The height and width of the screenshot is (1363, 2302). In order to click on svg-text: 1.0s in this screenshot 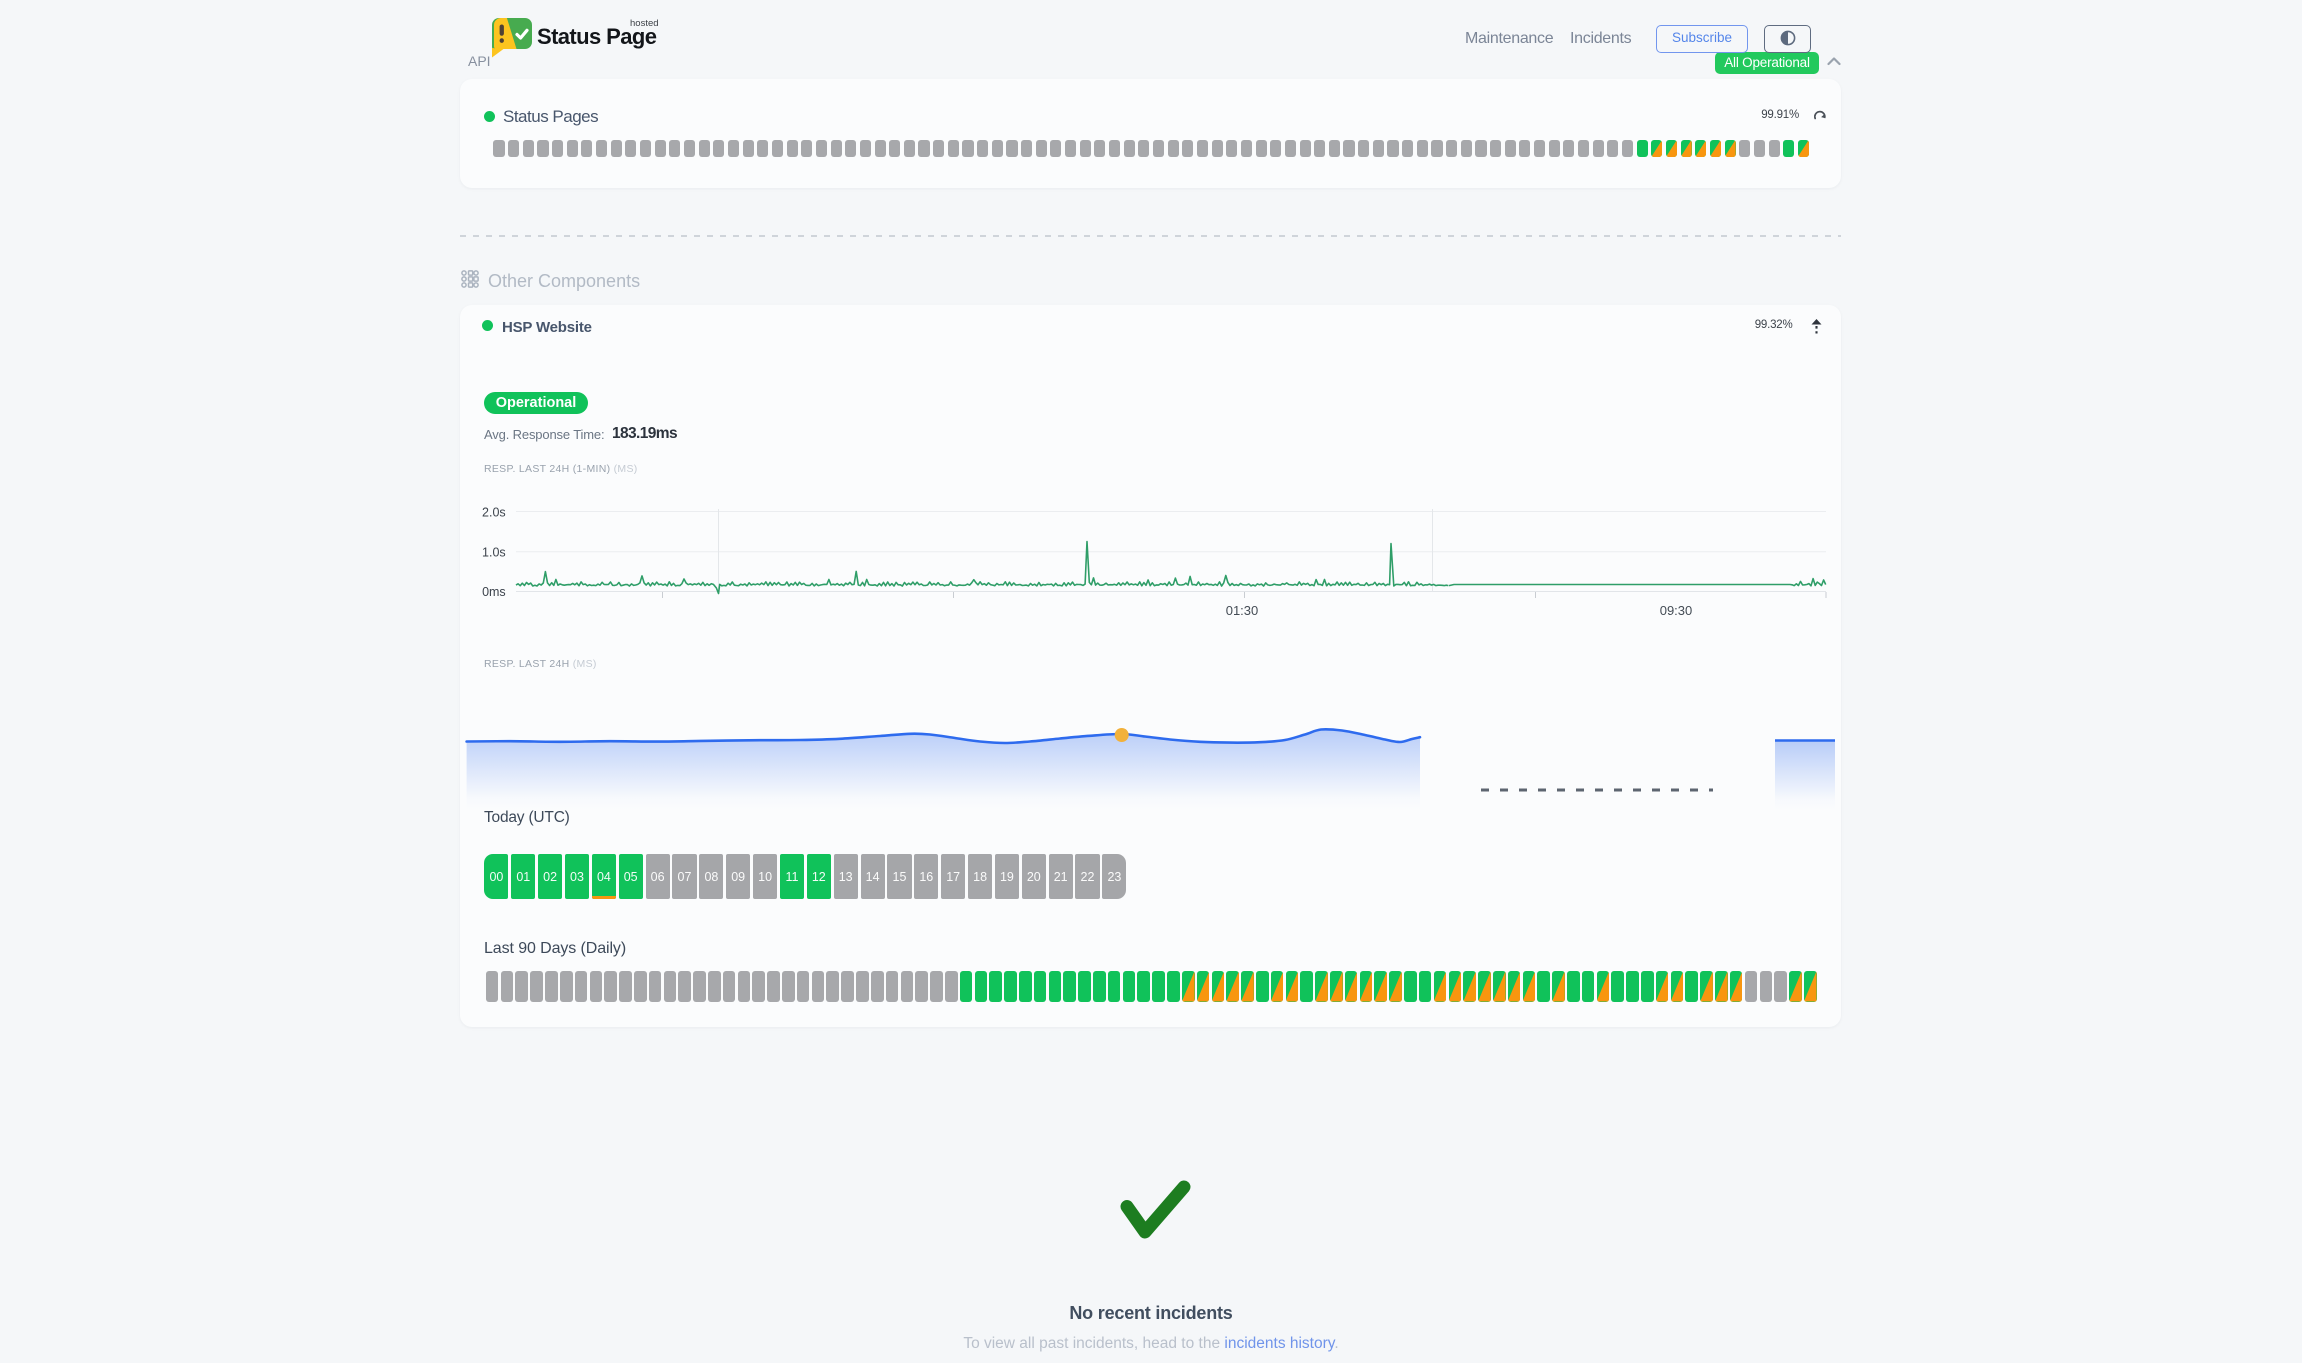, I will do `click(494, 552)`.